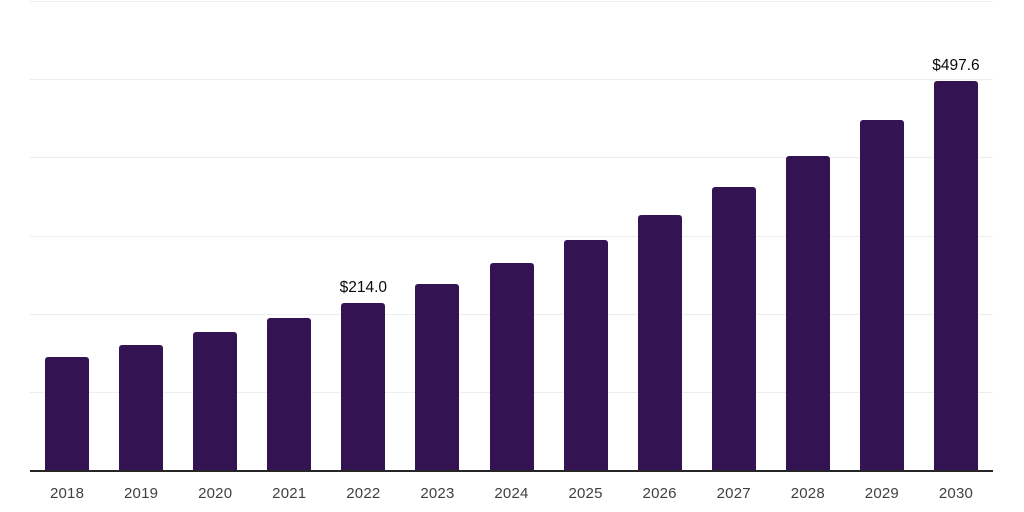  What do you see at coordinates (363, 493) in the screenshot?
I see `x-tick-2022: 2022` at bounding box center [363, 493].